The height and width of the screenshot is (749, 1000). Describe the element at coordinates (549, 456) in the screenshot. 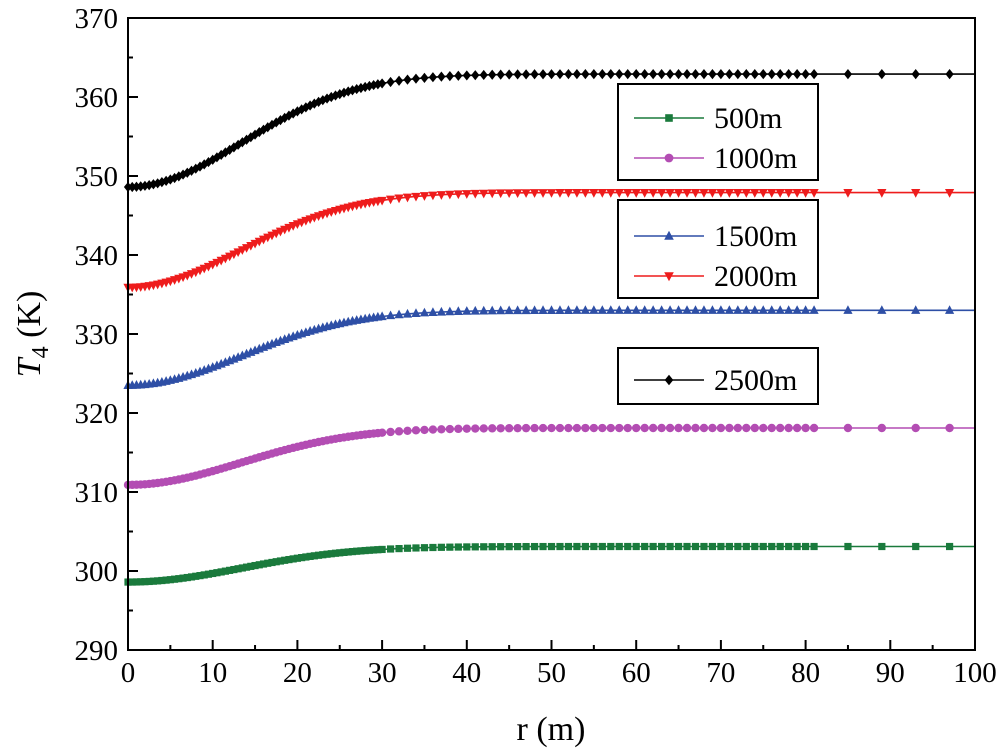

I see `series-1000m` at that location.